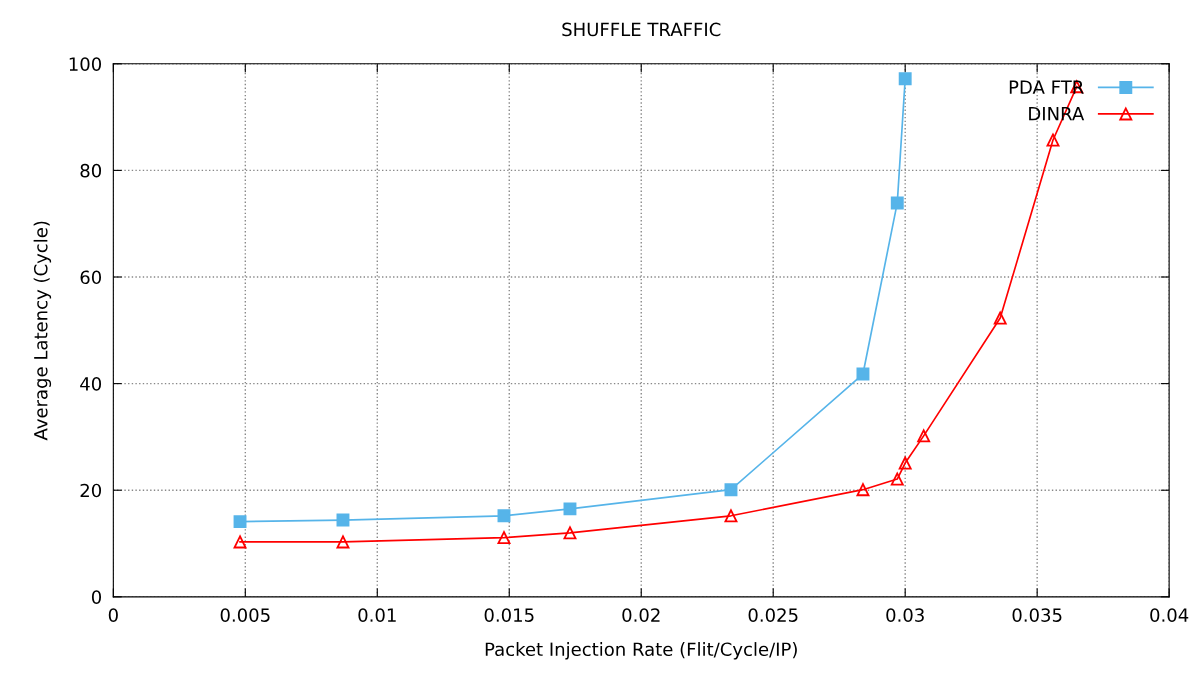  Describe the element at coordinates (377, 615) in the screenshot. I see `x-tick-label: 0.01` at that location.